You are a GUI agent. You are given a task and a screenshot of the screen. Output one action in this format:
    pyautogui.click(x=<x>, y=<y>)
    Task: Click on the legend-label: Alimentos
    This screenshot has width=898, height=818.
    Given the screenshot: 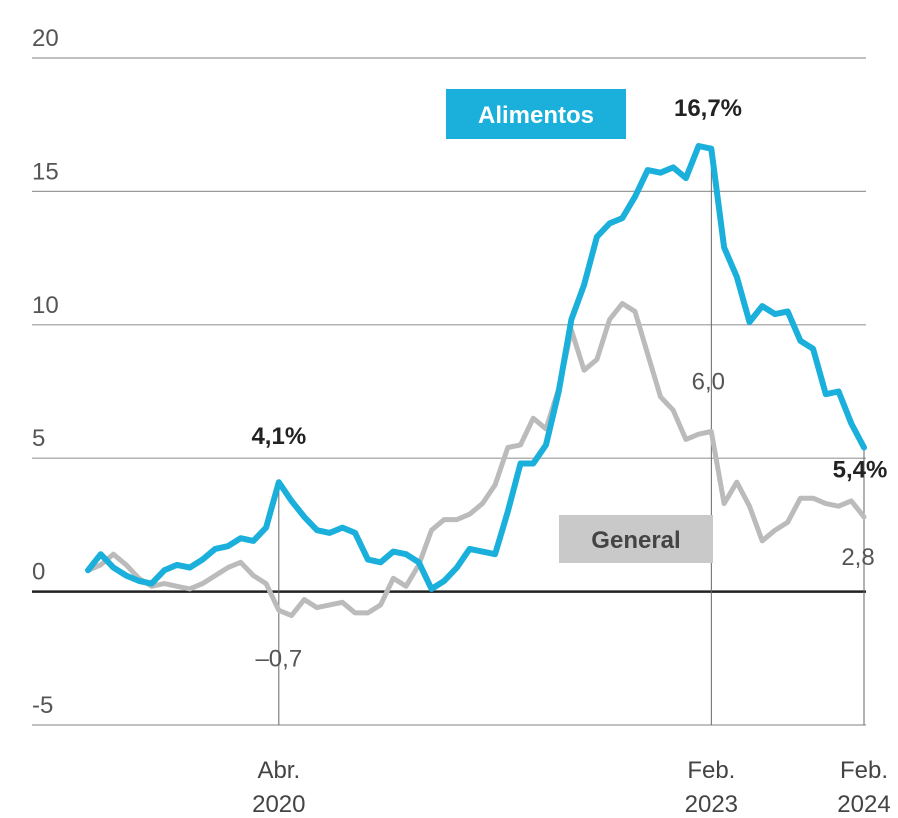 What is the action you would take?
    pyautogui.click(x=536, y=115)
    